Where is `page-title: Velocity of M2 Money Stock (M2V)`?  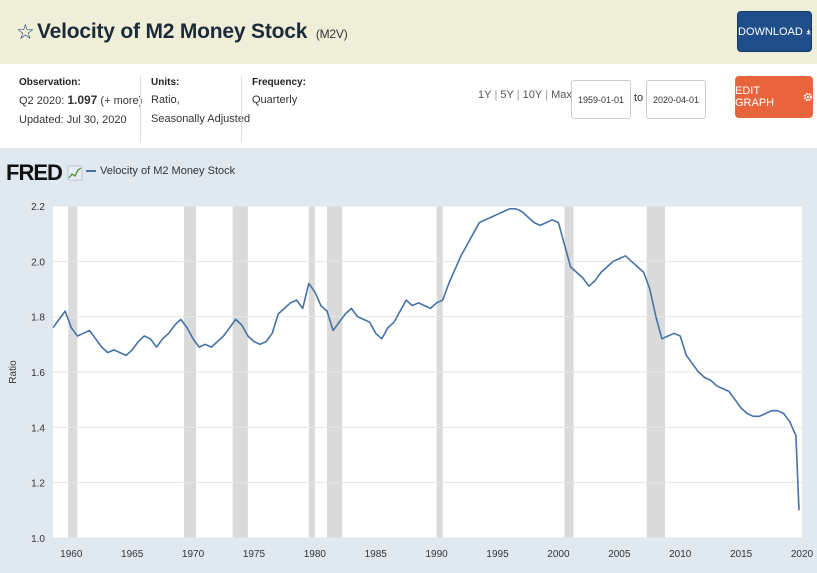
page-title: Velocity of M2 Money Stock (M2V) is located at coordinates (192, 32).